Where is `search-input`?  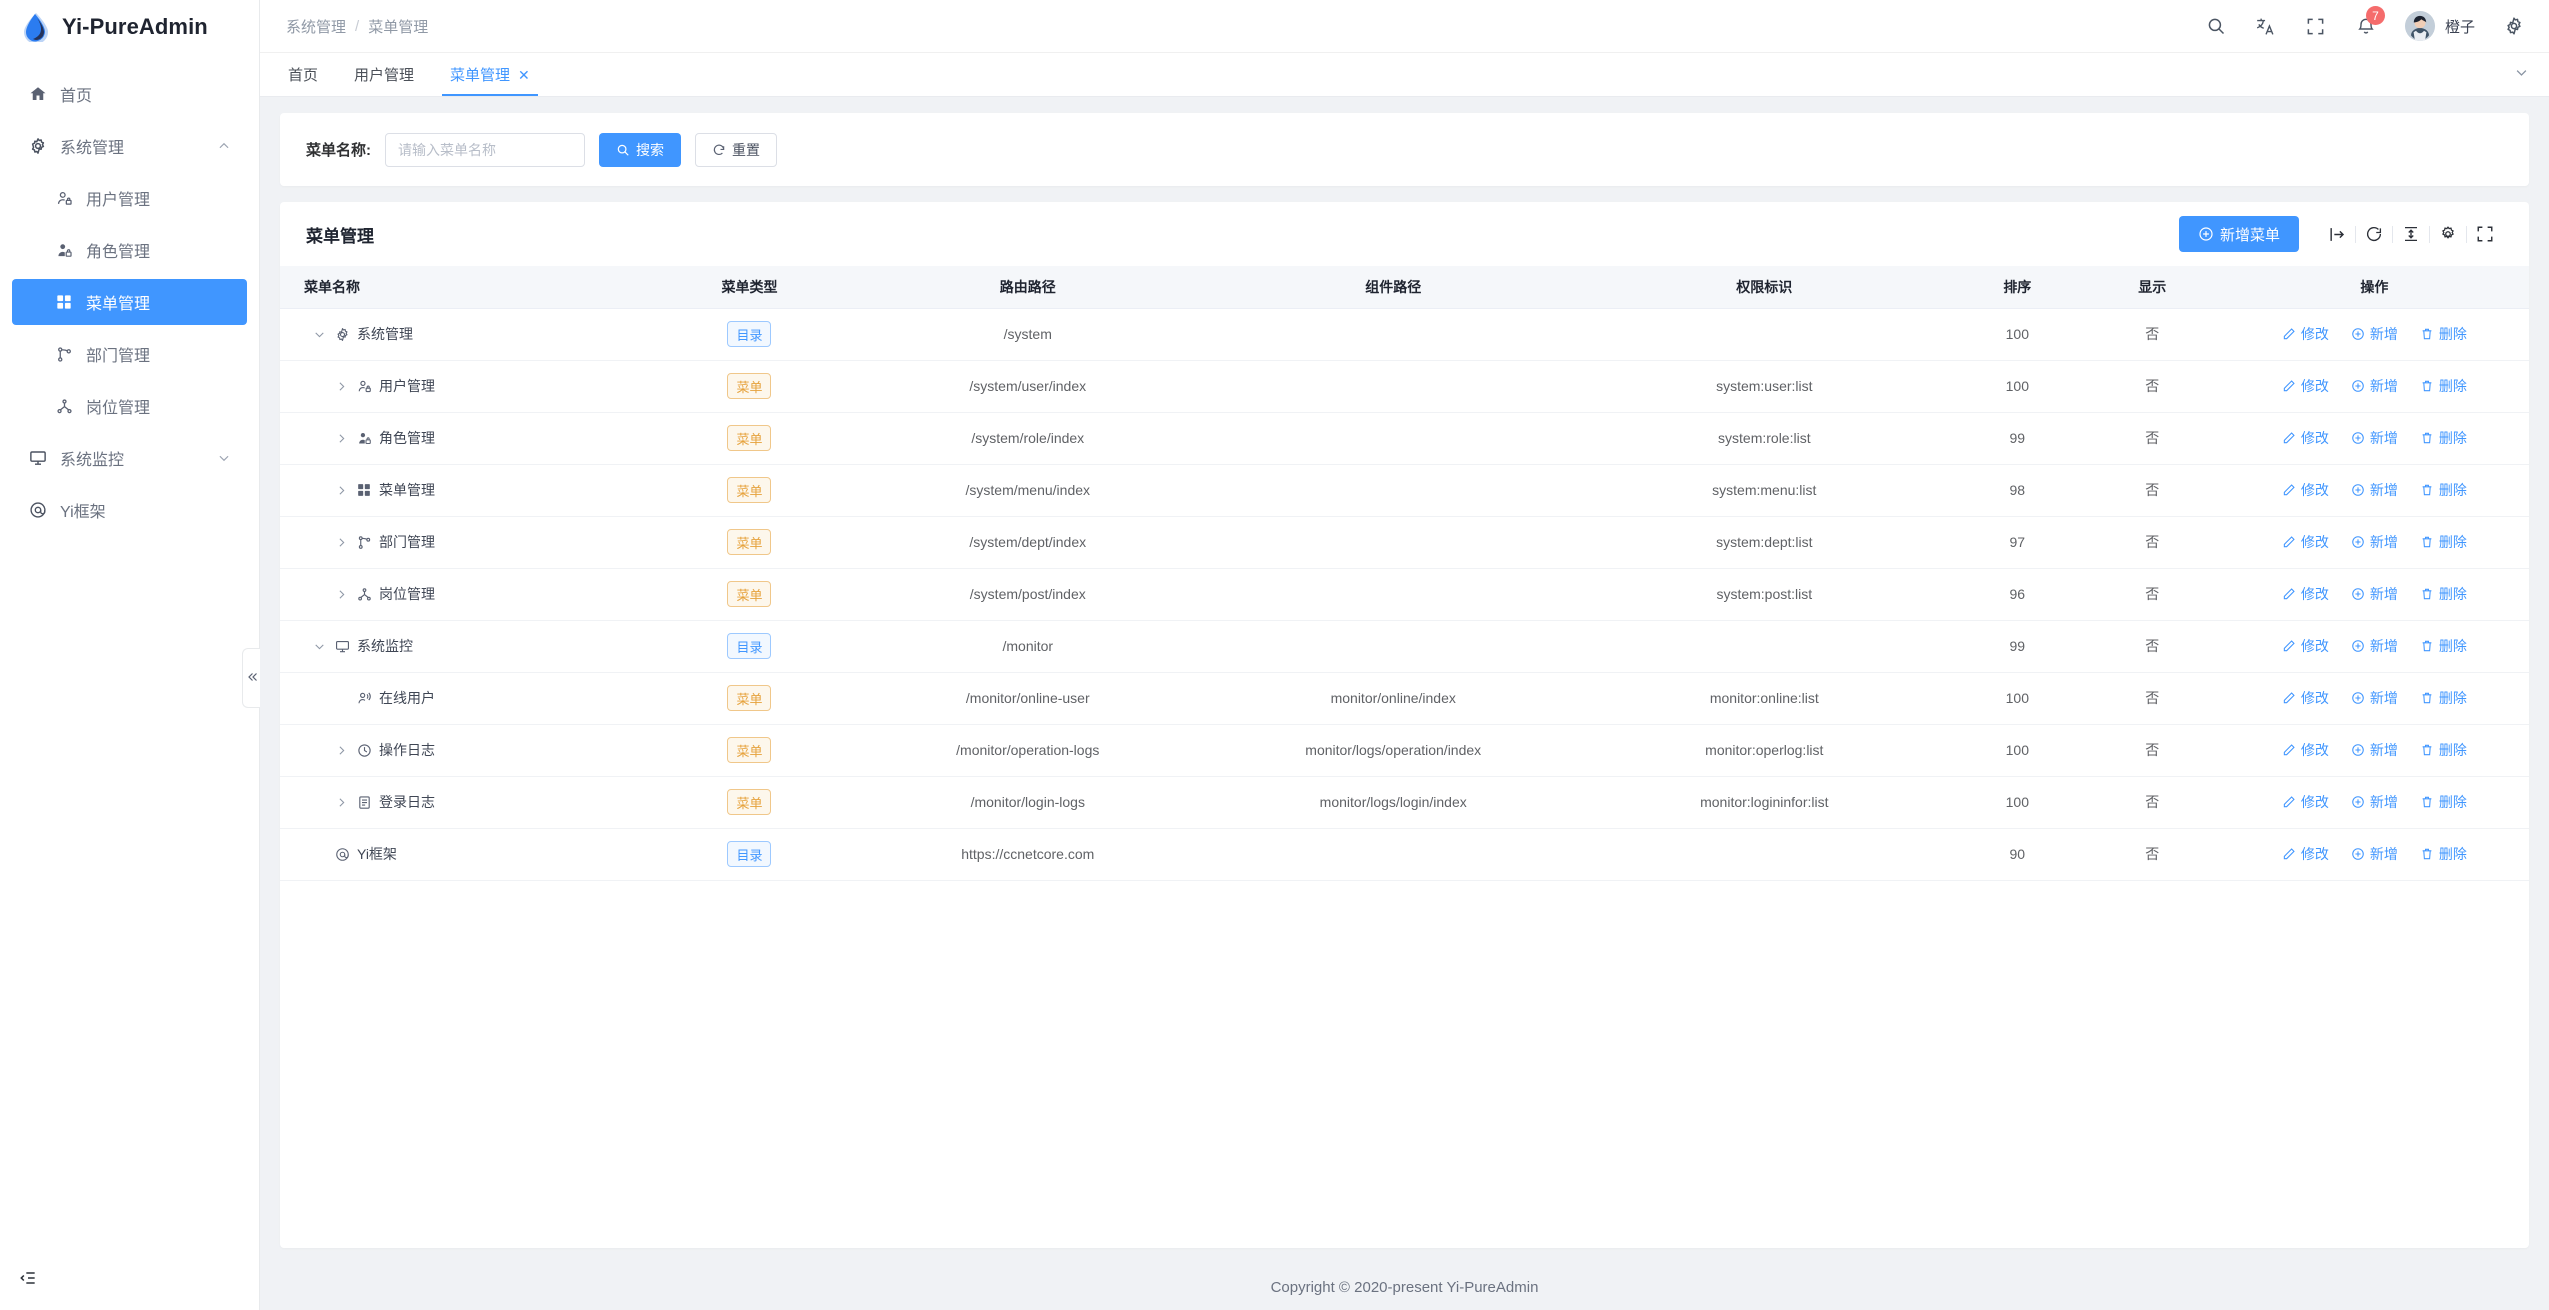
search-input is located at coordinates (485, 149).